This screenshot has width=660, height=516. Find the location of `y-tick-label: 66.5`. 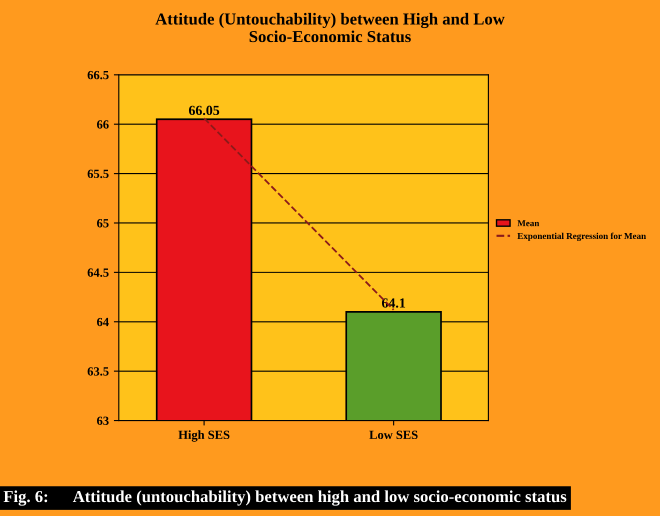

y-tick-label: 66.5 is located at coordinates (98, 75).